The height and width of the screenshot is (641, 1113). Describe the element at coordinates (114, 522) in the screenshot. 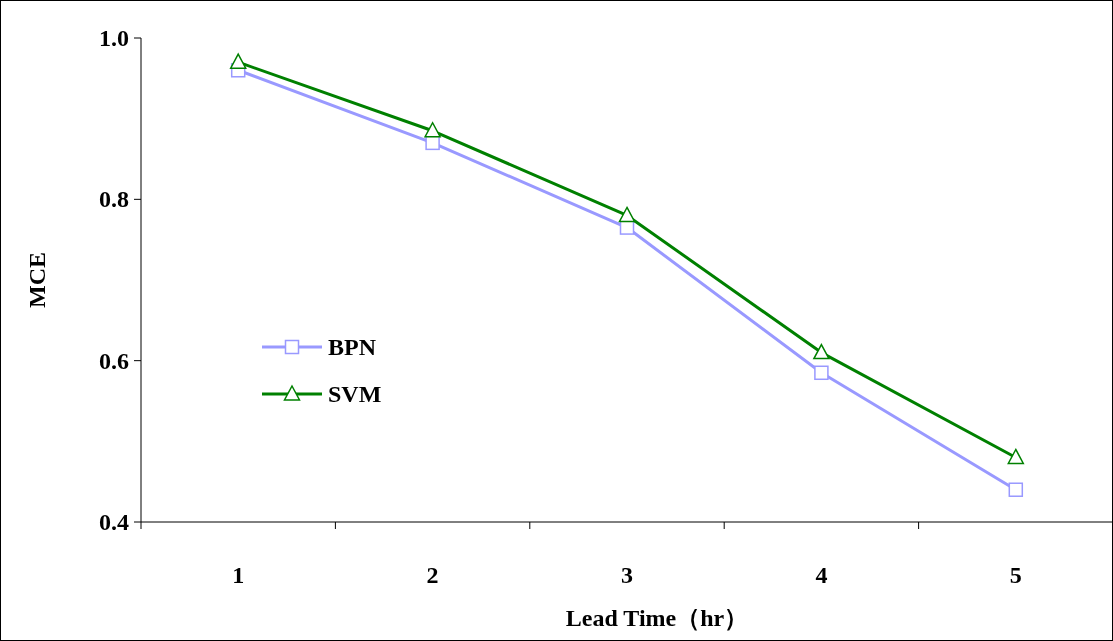

I see `y-tick-label: 0.4` at that location.